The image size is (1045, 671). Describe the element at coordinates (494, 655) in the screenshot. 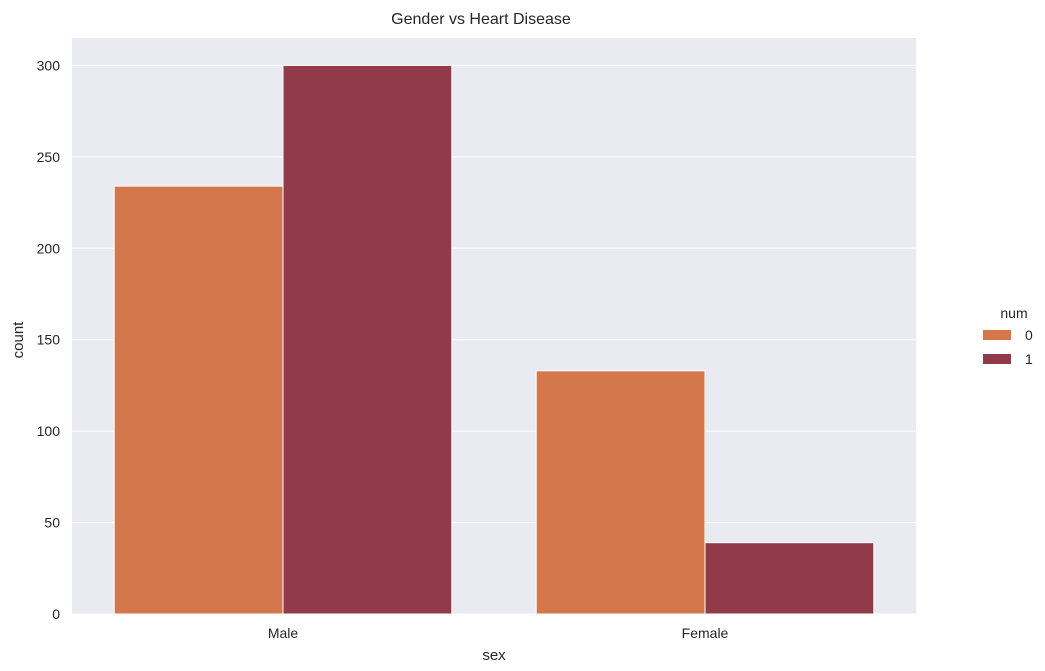

I see `x-axis-label: sex` at that location.